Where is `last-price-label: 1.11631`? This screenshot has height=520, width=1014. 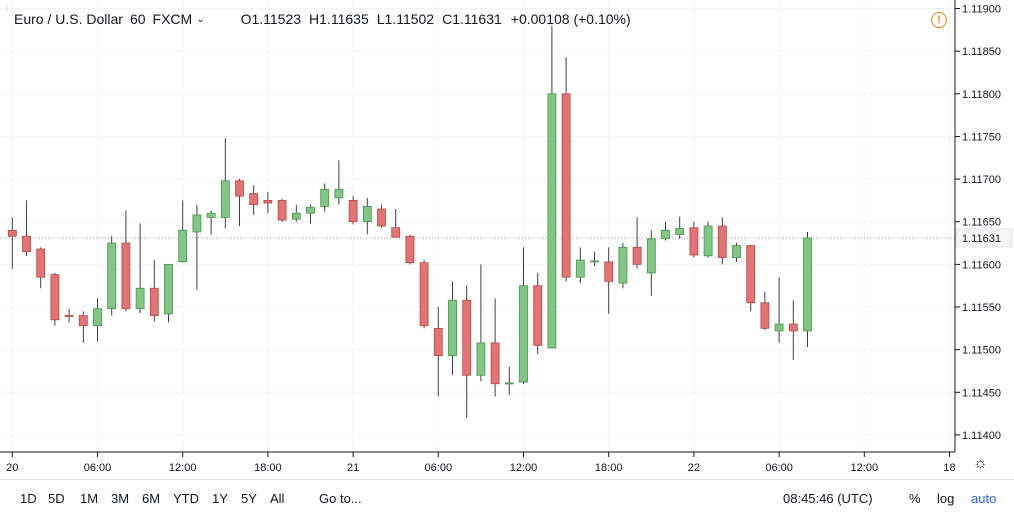 last-price-label: 1.11631 is located at coordinates (981, 239).